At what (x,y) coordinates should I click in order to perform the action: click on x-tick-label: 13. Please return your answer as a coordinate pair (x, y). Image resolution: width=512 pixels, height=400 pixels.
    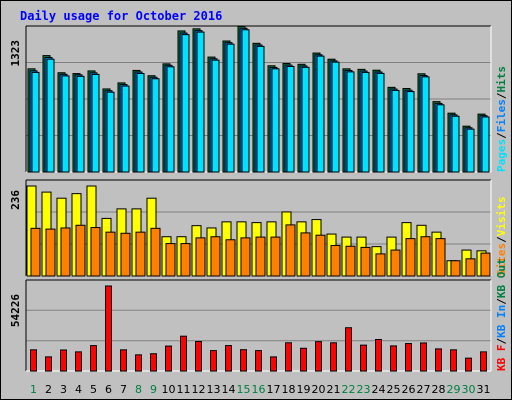
    Looking at the image, I should click on (214, 389).